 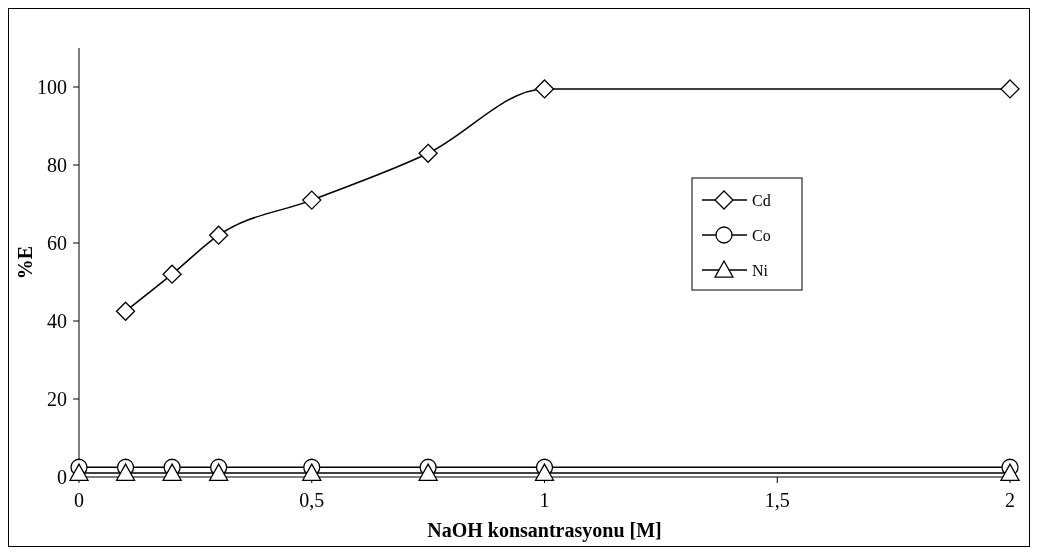 What do you see at coordinates (777, 500) in the screenshot?
I see `x-tick-label: 1,5` at bounding box center [777, 500].